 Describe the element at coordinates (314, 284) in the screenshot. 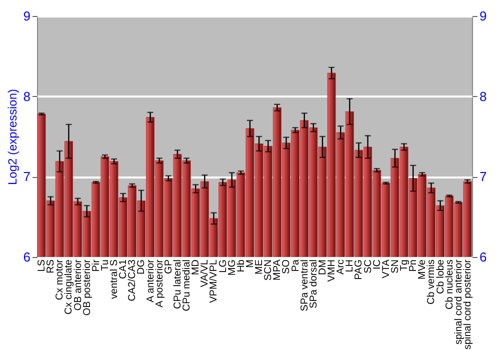

I see `x-tick-label: SPa dorsal` at that location.